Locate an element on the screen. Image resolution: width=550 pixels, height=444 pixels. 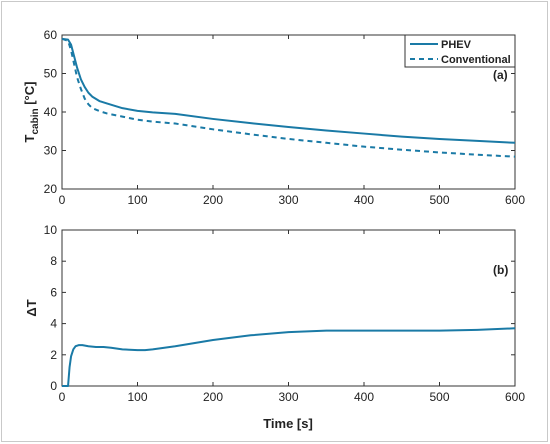
panel-a-xtick-label: 400 is located at coordinates (364, 200).